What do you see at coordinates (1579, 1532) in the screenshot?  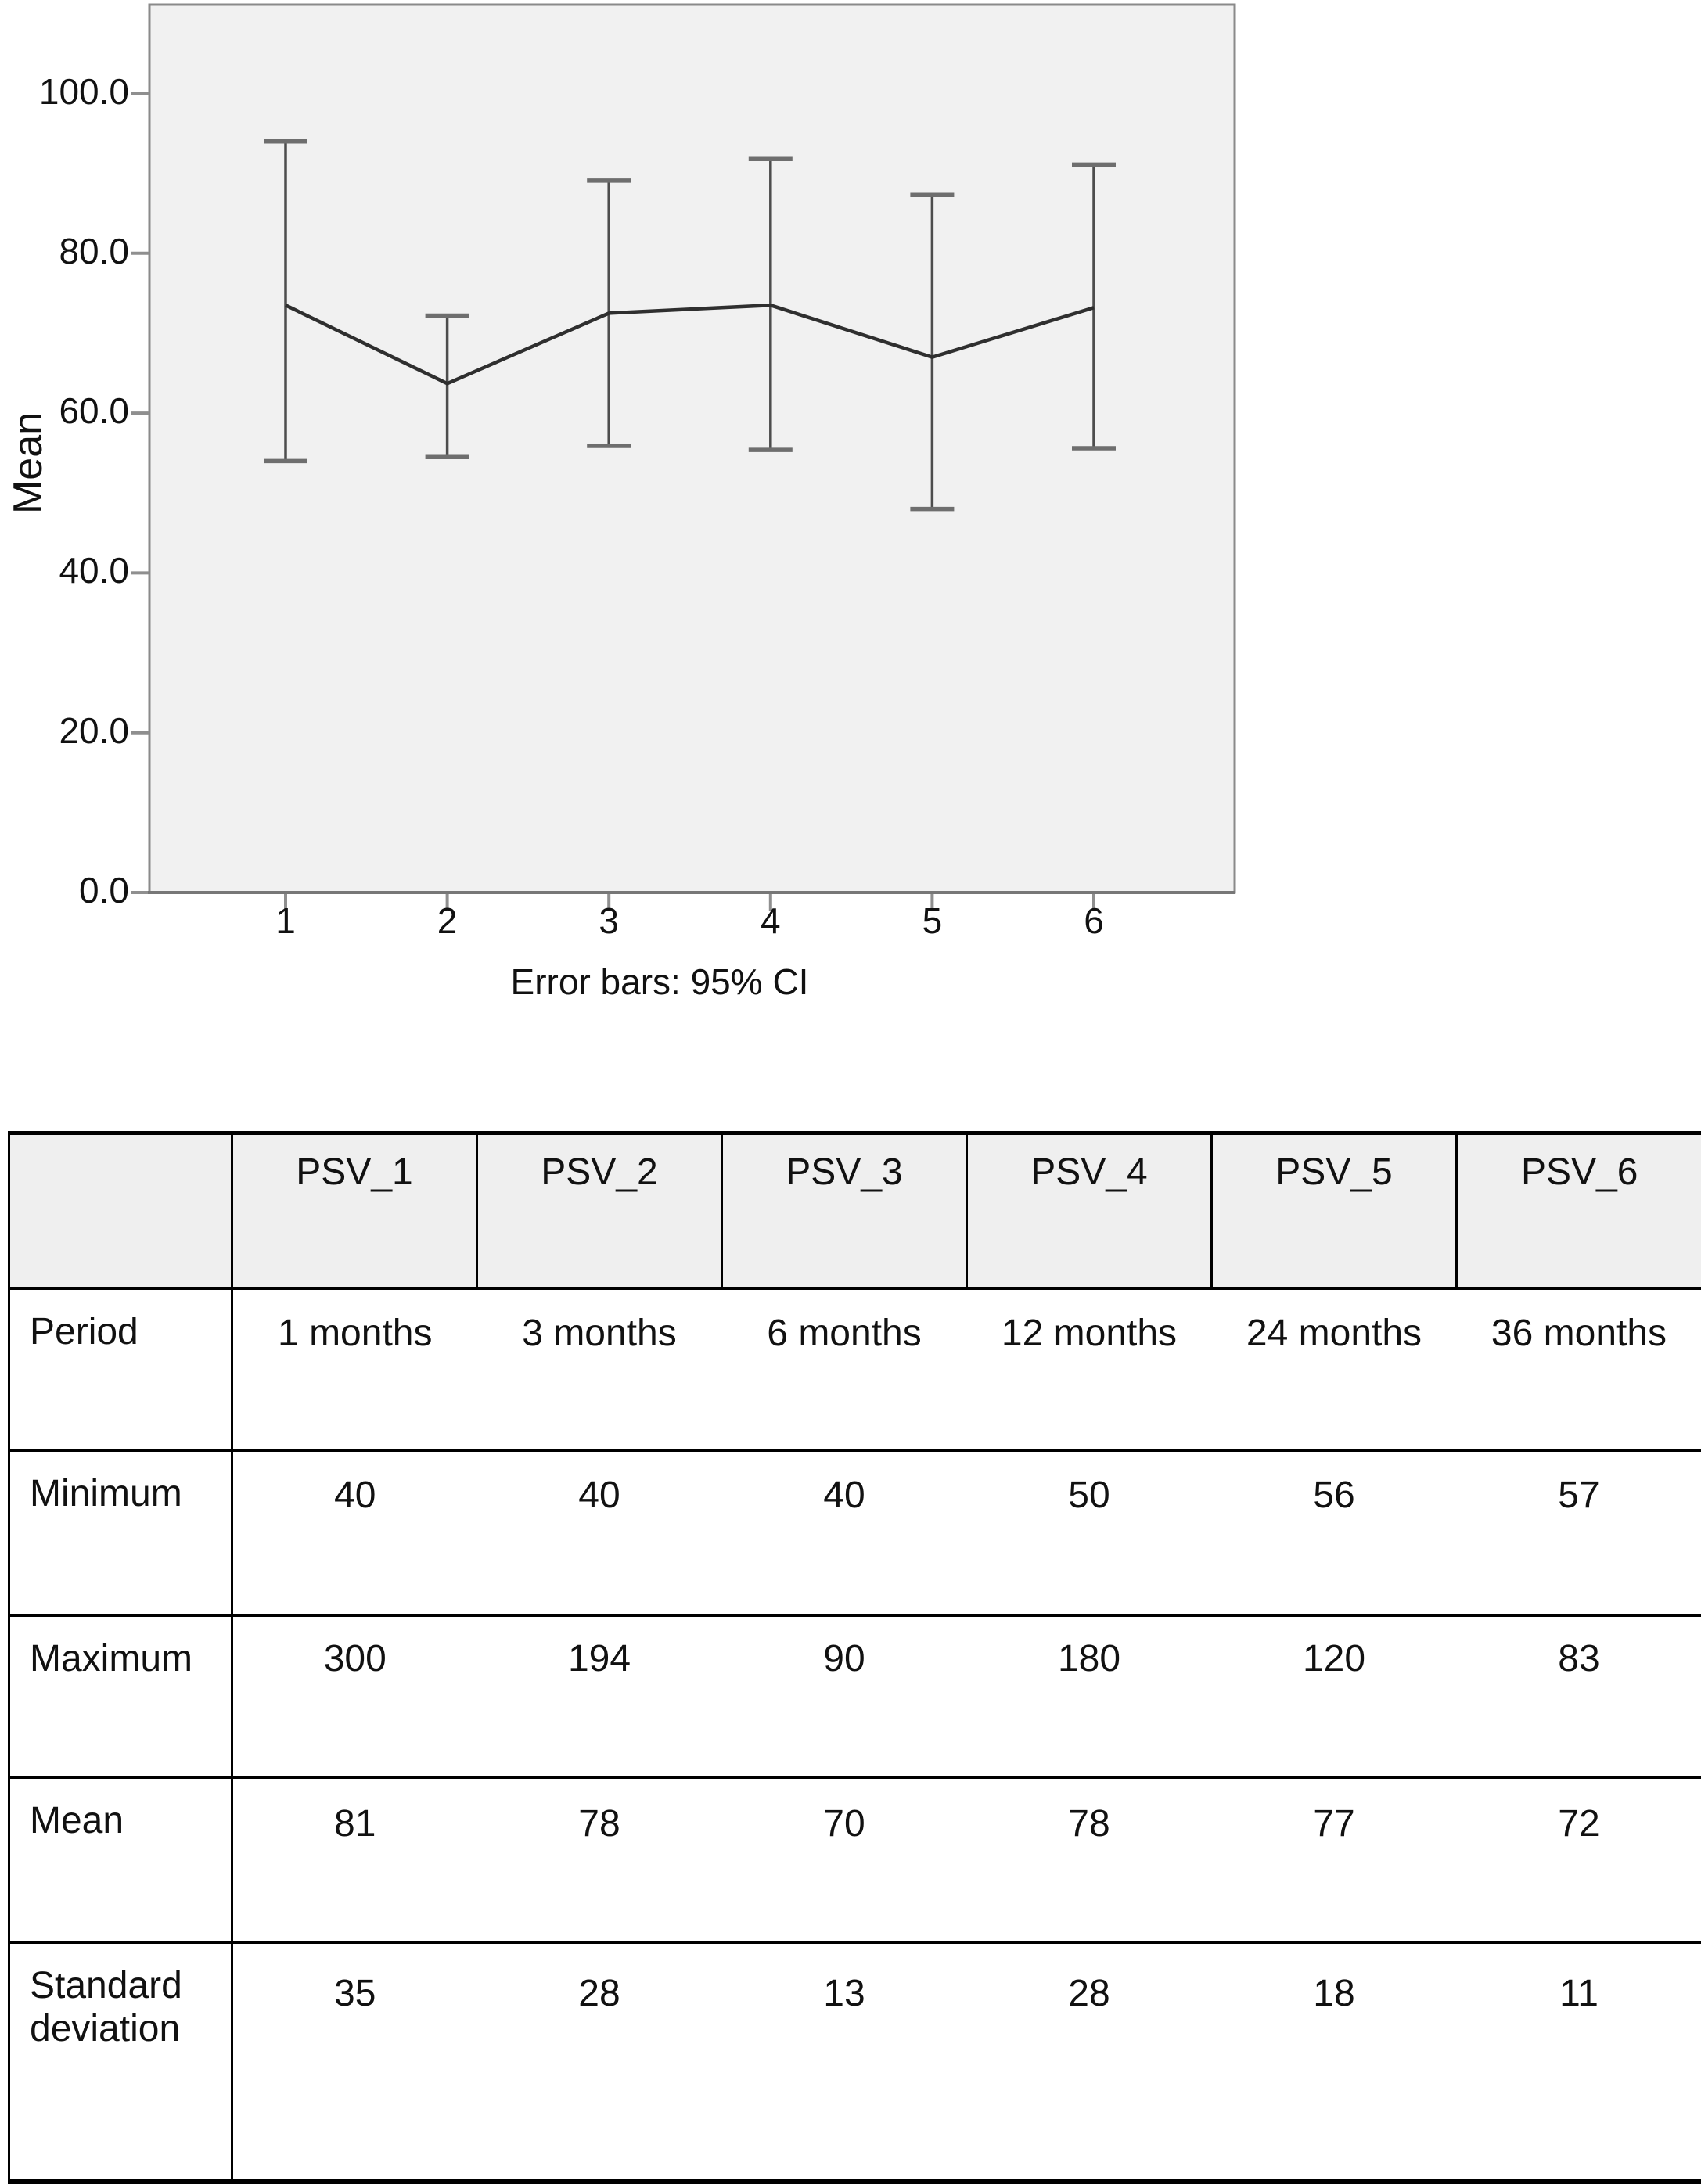 I see `table-cell: 57` at bounding box center [1579, 1532].